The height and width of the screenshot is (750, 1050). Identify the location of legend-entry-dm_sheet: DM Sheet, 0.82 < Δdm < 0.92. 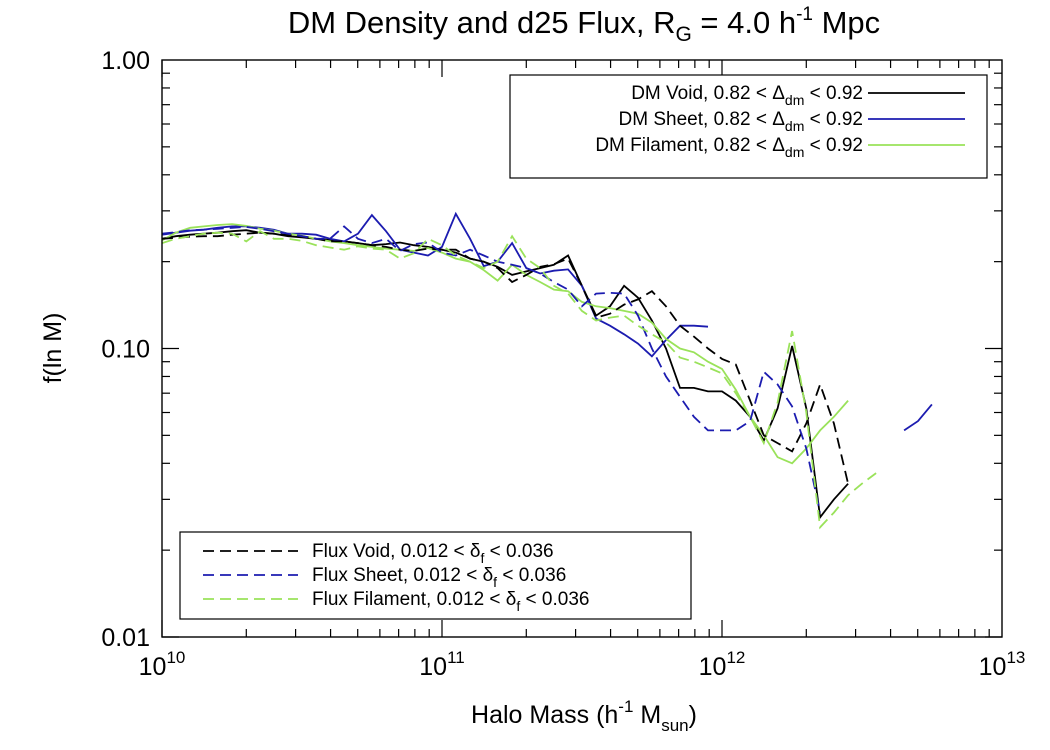
(792, 121).